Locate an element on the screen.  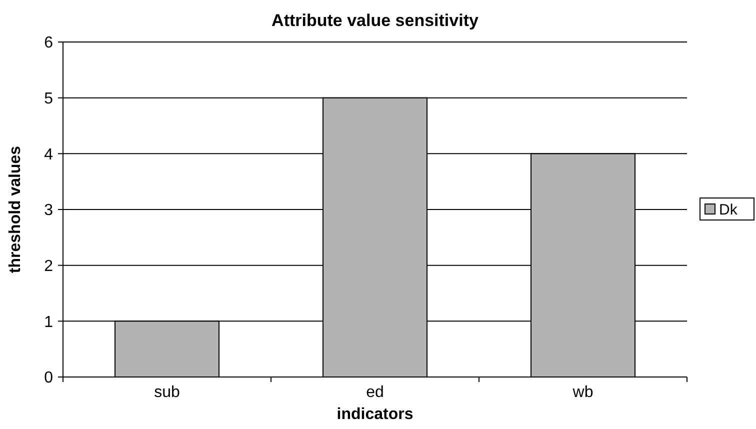
y-tick-label: 2 is located at coordinates (49, 266).